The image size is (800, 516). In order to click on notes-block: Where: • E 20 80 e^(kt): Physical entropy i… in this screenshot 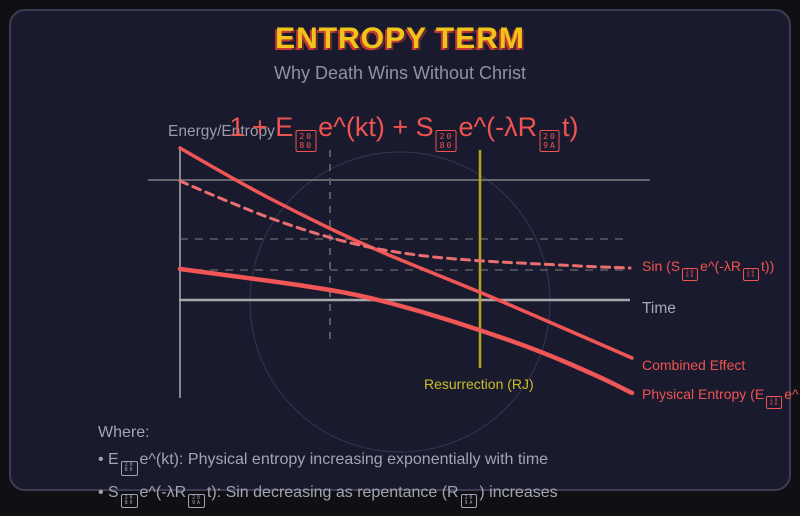, I will do `click(328, 470)`.